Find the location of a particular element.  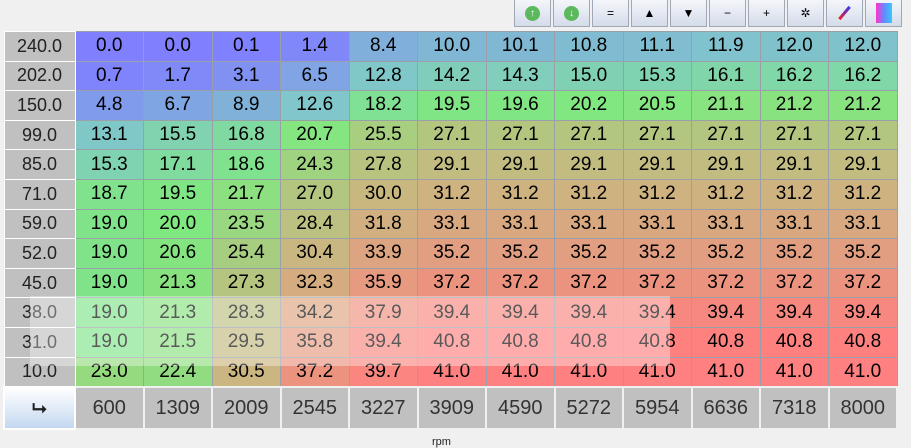

table-cell: 8.9 is located at coordinates (246, 105).